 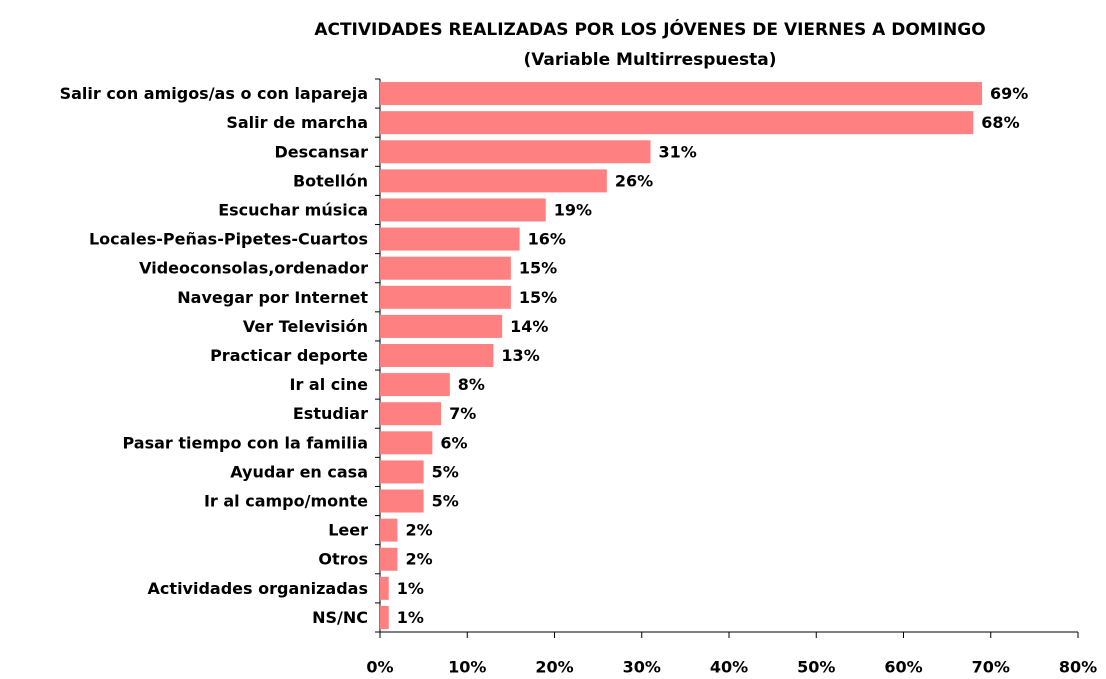 I want to click on y-tick-label: Estudiar, so click(x=330, y=413).